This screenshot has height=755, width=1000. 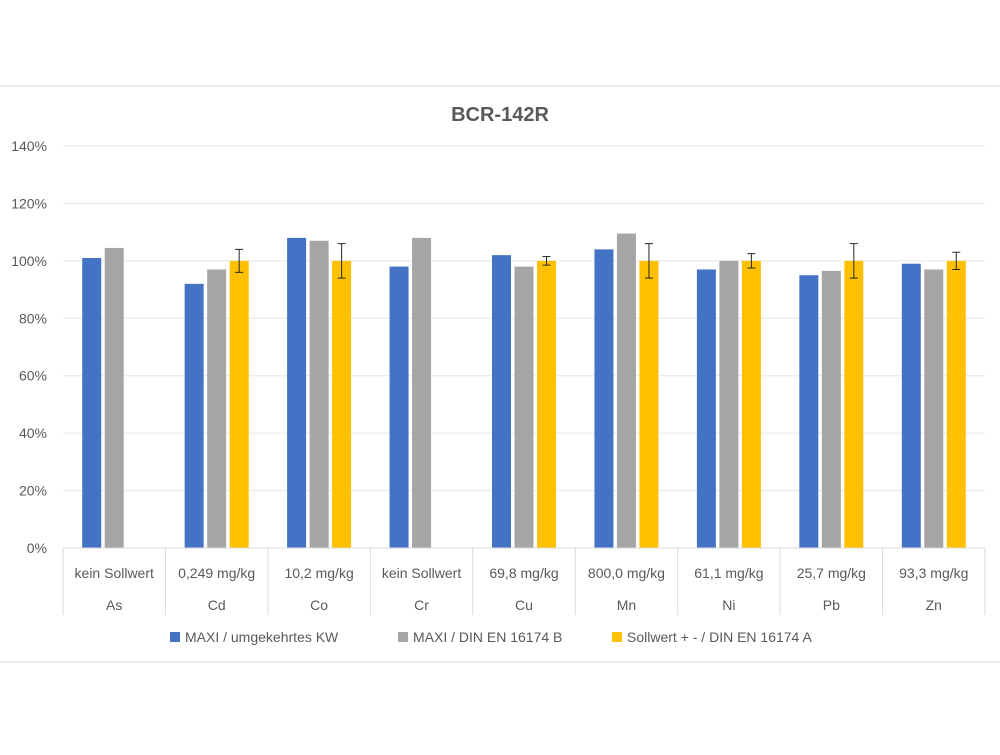 What do you see at coordinates (933, 573) in the screenshot?
I see `category-sublabel: 93,3 mg/kg` at bounding box center [933, 573].